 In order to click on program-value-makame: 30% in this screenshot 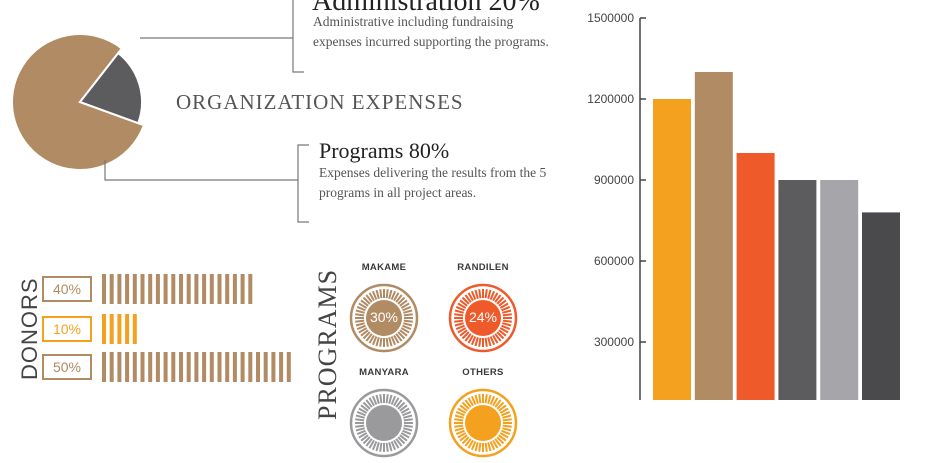, I will do `click(384, 317)`.